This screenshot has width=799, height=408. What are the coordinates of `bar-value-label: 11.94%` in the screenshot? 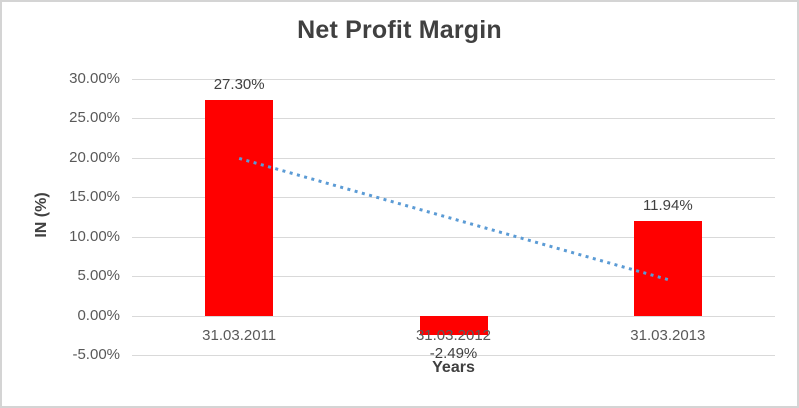 It's located at (667, 206).